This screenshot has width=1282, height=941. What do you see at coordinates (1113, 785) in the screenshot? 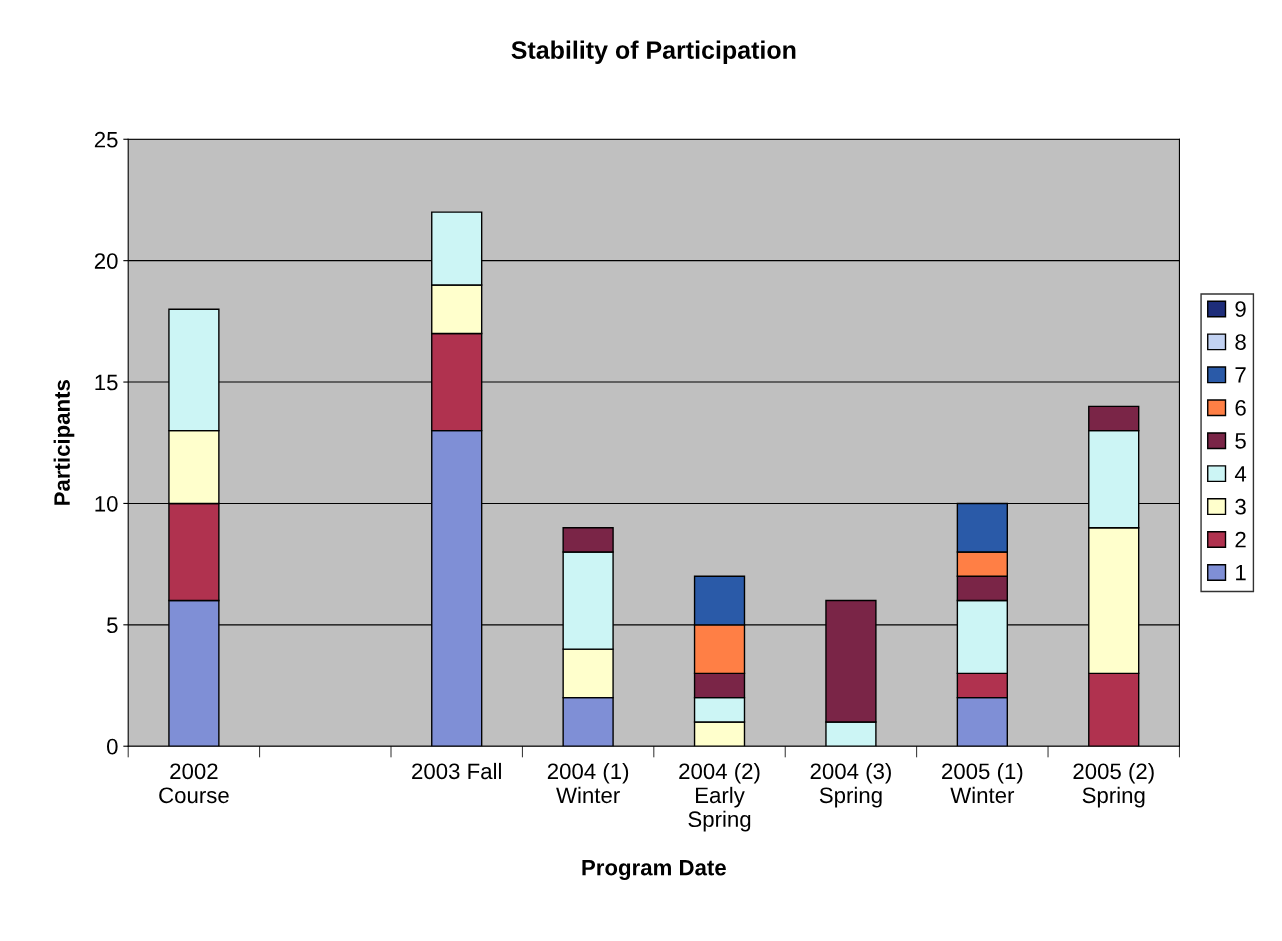
I see `x-tick-label: 2005 (2) Spring` at bounding box center [1113, 785].